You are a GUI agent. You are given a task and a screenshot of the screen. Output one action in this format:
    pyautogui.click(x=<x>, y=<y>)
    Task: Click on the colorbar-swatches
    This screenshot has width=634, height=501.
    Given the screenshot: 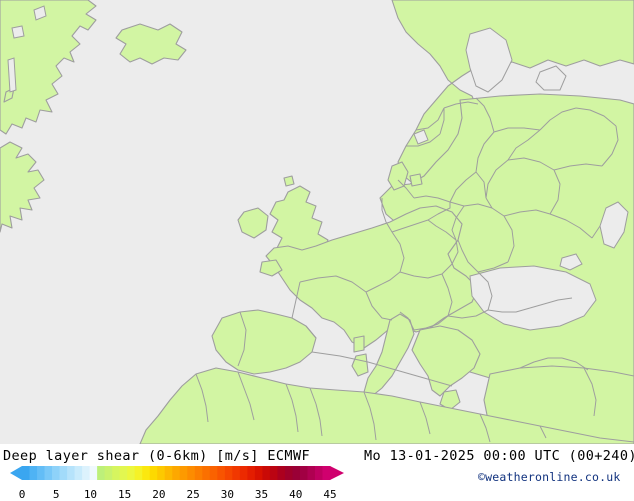 What is the action you would take?
    pyautogui.click(x=177, y=473)
    